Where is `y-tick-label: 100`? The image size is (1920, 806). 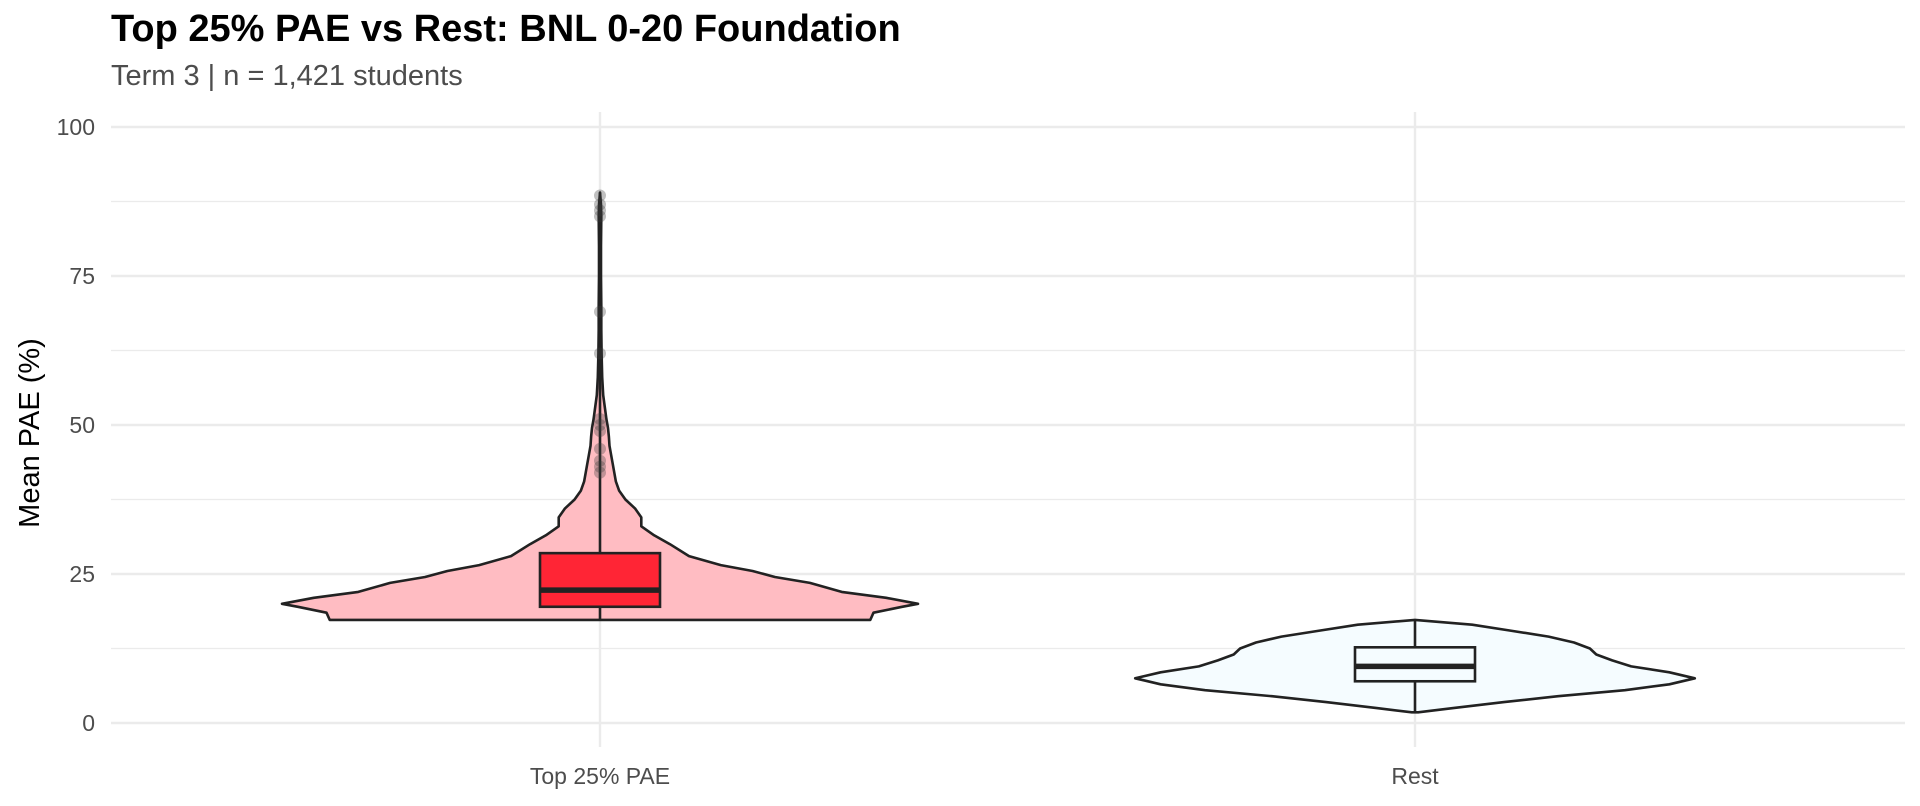
y-tick-label: 100 is located at coordinates (76, 127).